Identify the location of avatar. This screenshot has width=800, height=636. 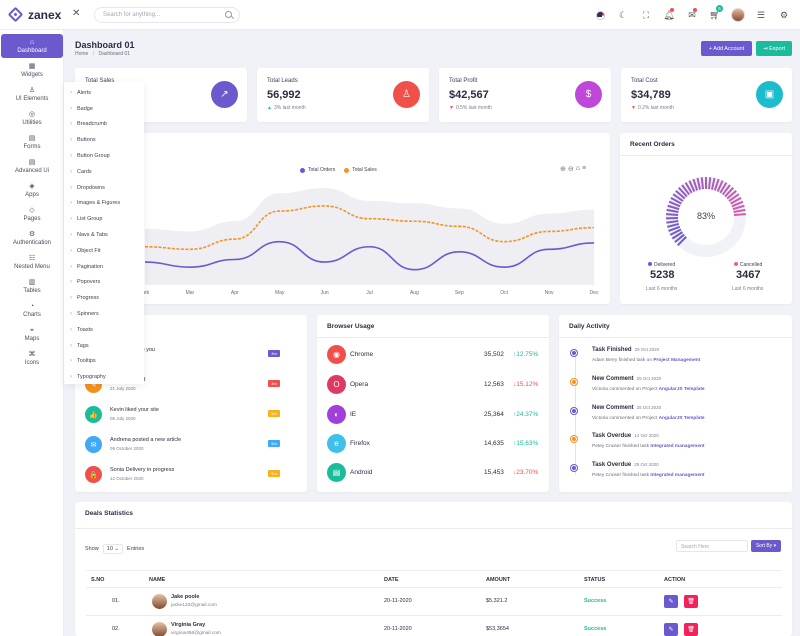
(159, 601).